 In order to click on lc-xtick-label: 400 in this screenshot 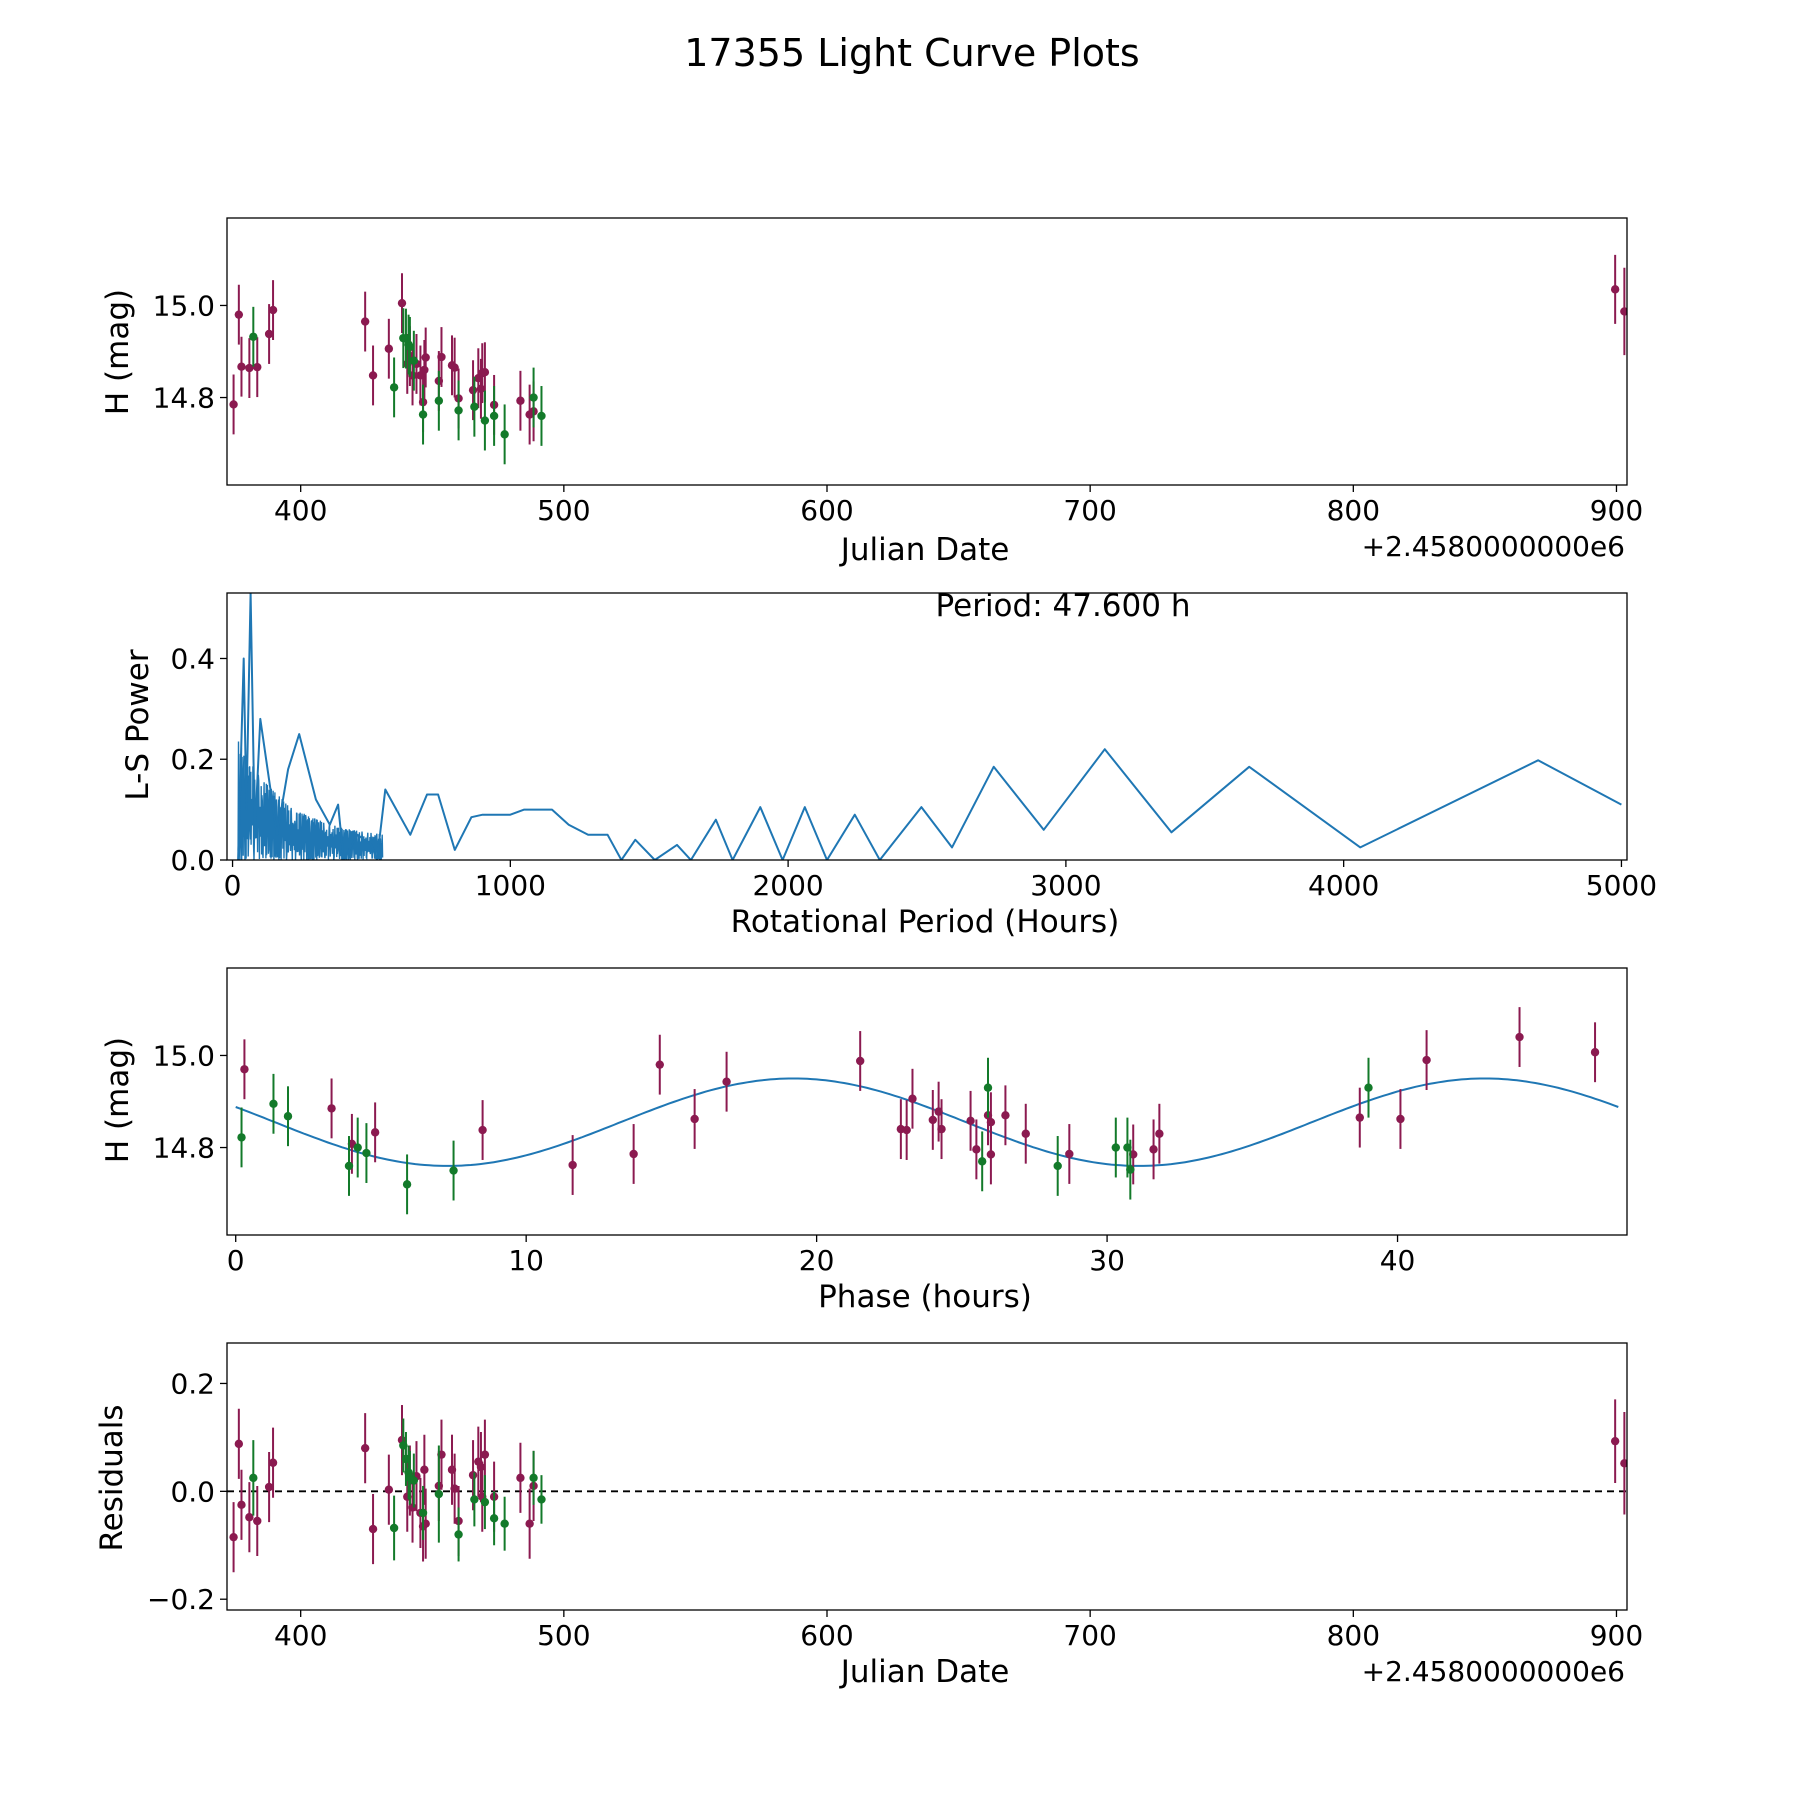, I will do `click(300, 510)`.